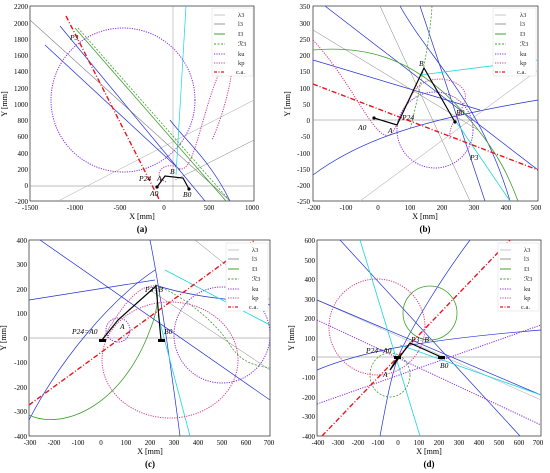 This screenshot has height=473, width=550. Describe the element at coordinates (377, 327) in the screenshot. I see `kp-circle` at that location.